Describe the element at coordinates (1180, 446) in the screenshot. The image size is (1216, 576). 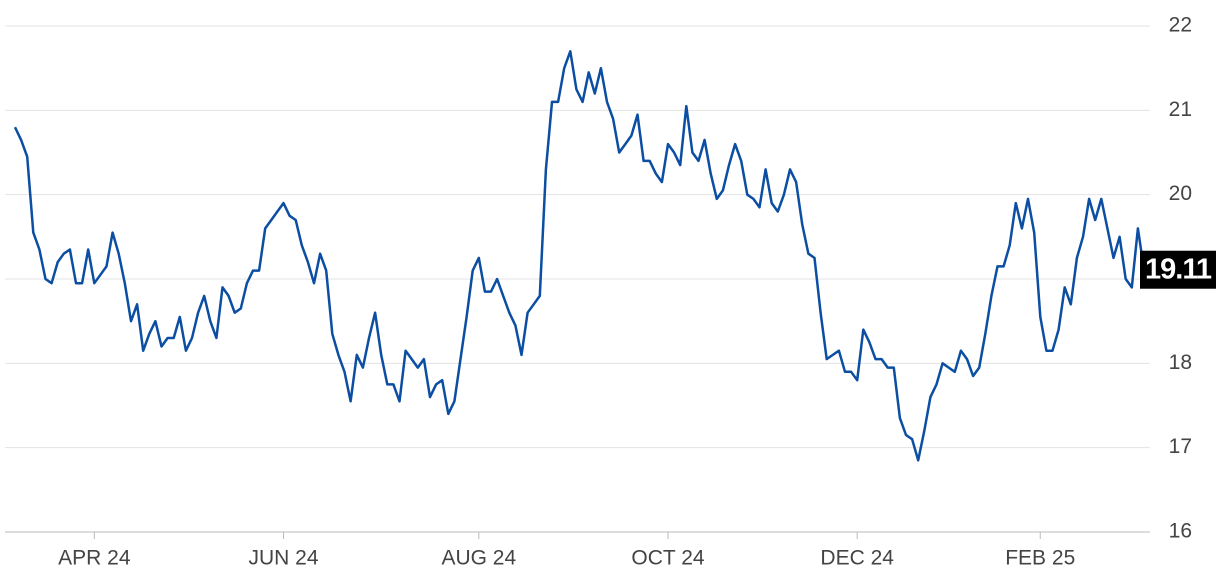
I see `y-tick-label: 17` at that location.